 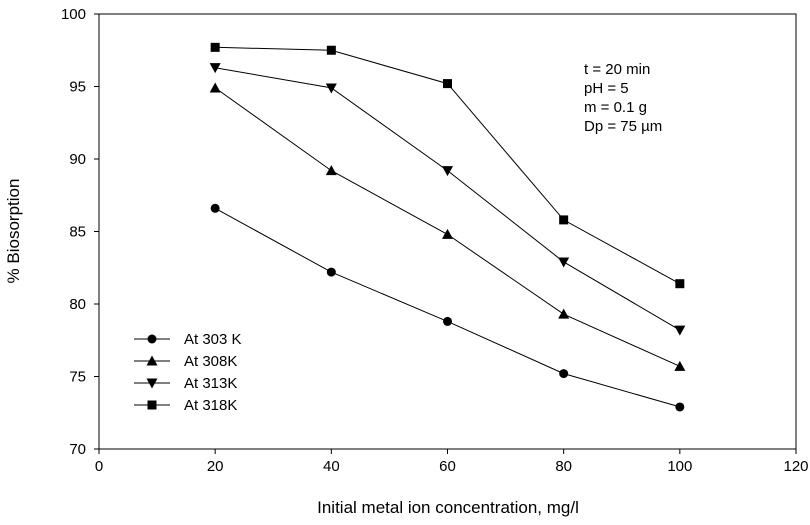 What do you see at coordinates (210, 361) in the screenshot?
I see `legend-label: At 308K` at bounding box center [210, 361].